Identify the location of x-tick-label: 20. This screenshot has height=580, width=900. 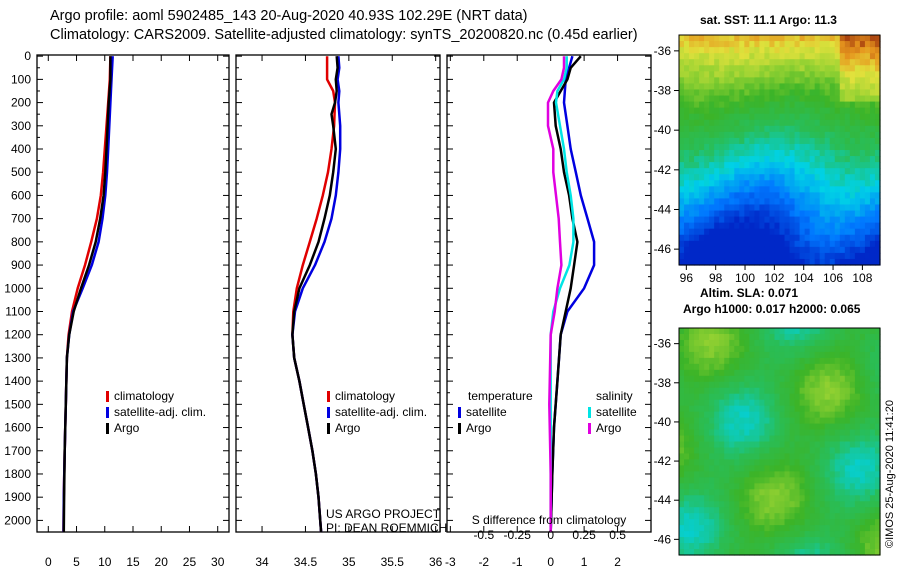
(162, 562).